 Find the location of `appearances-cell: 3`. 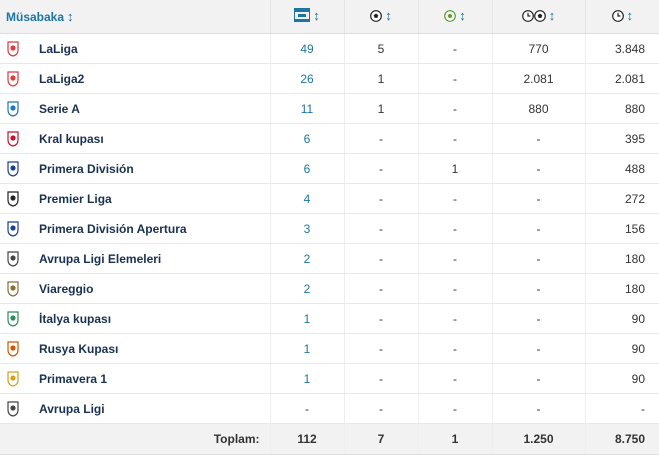

appearances-cell: 3 is located at coordinates (307, 228).